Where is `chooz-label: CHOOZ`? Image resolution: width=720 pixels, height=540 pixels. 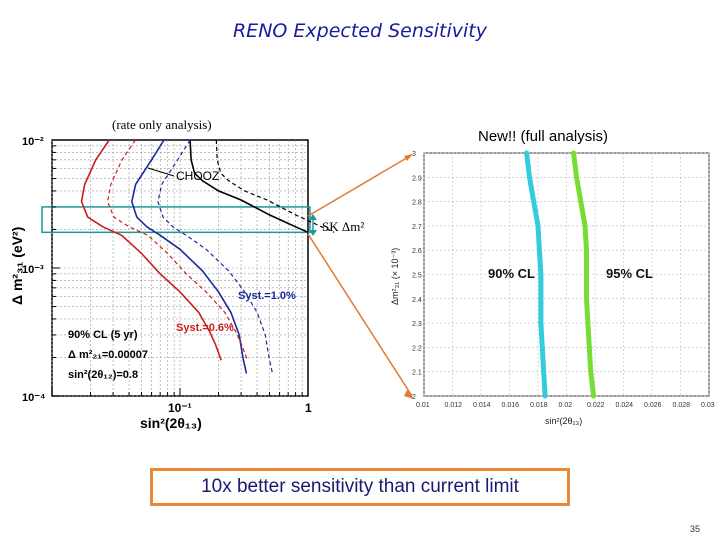
chooz-label: CHOOZ is located at coordinates (197, 176).